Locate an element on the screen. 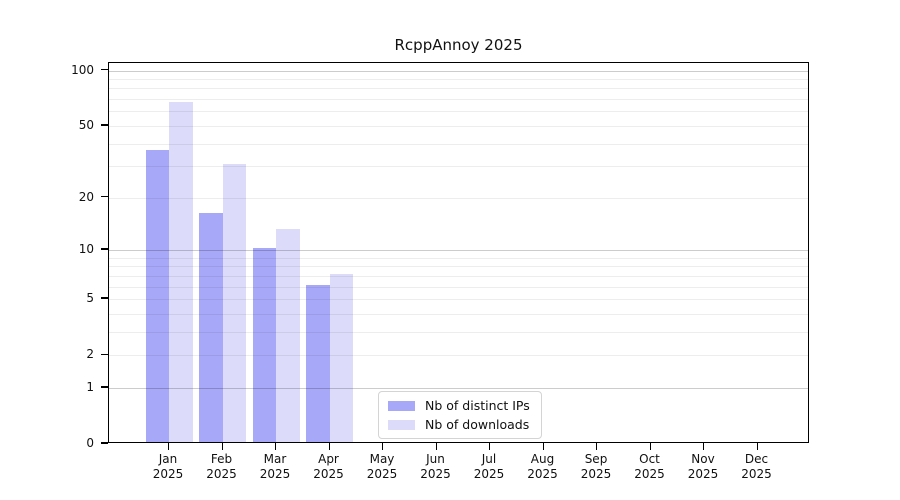 The image size is (900, 500). y-tick-label: 10 is located at coordinates (86, 249).